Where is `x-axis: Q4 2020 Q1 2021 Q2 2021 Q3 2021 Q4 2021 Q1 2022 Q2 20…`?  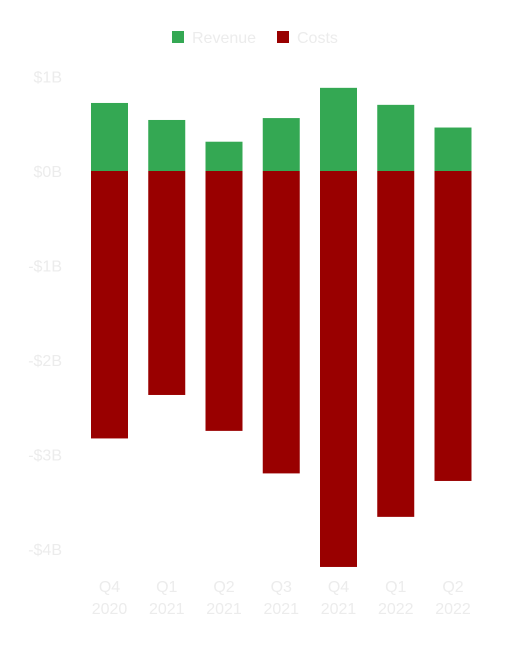 x-axis: Q4 2020 Q1 2021 Q2 2021 Q3 2021 Q4 2021 Q1 2022 Q2 20… is located at coordinates (281, 598).